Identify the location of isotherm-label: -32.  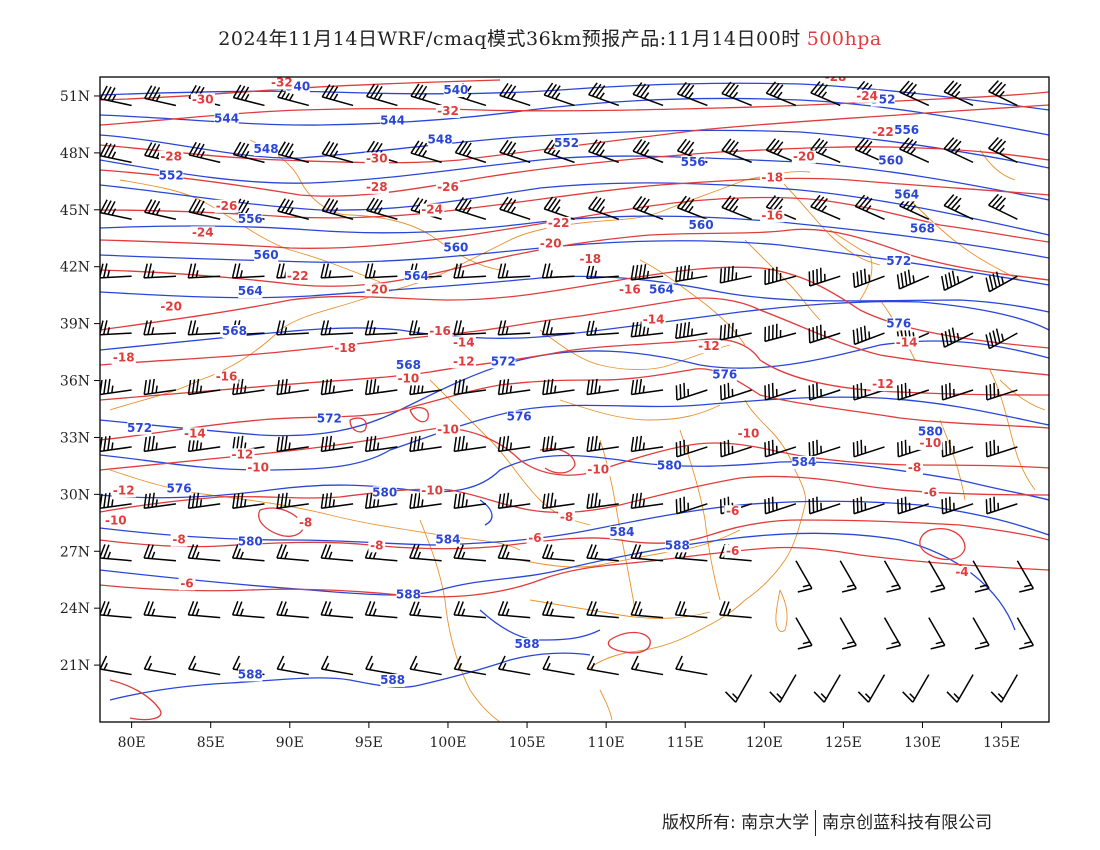
(282, 82).